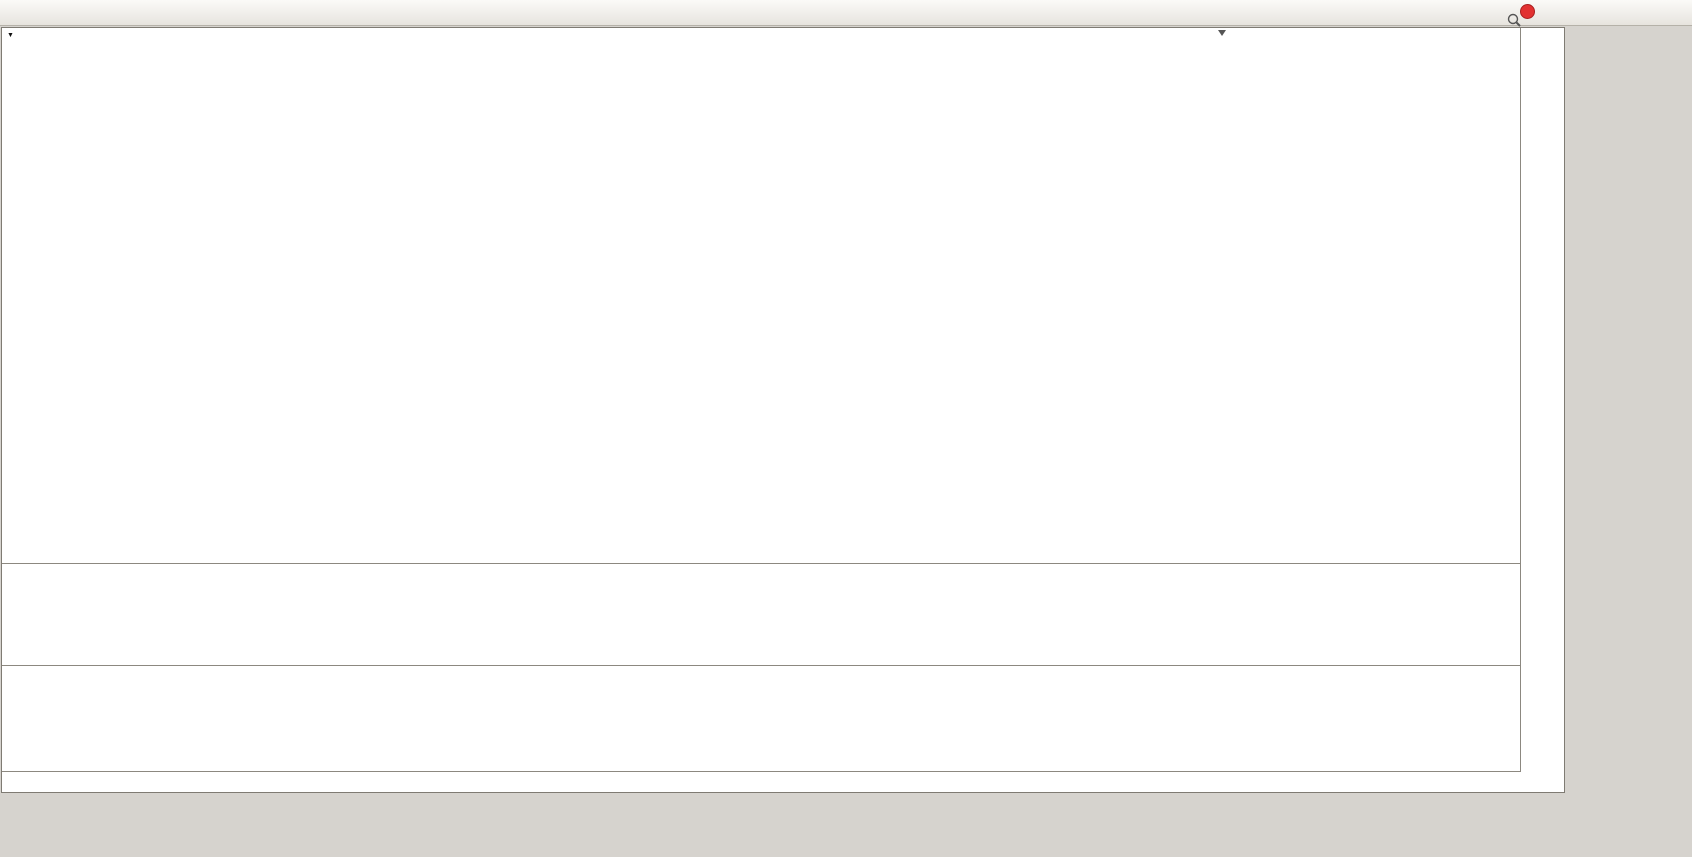 This screenshot has height=857, width=1692. I want to click on time-axis, so click(783, 782).